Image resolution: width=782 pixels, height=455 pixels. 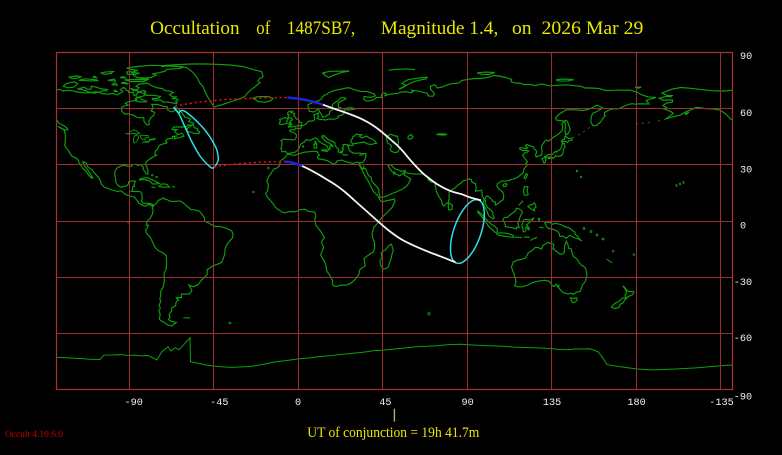 I want to click on svg-text: 60, so click(x=746, y=114).